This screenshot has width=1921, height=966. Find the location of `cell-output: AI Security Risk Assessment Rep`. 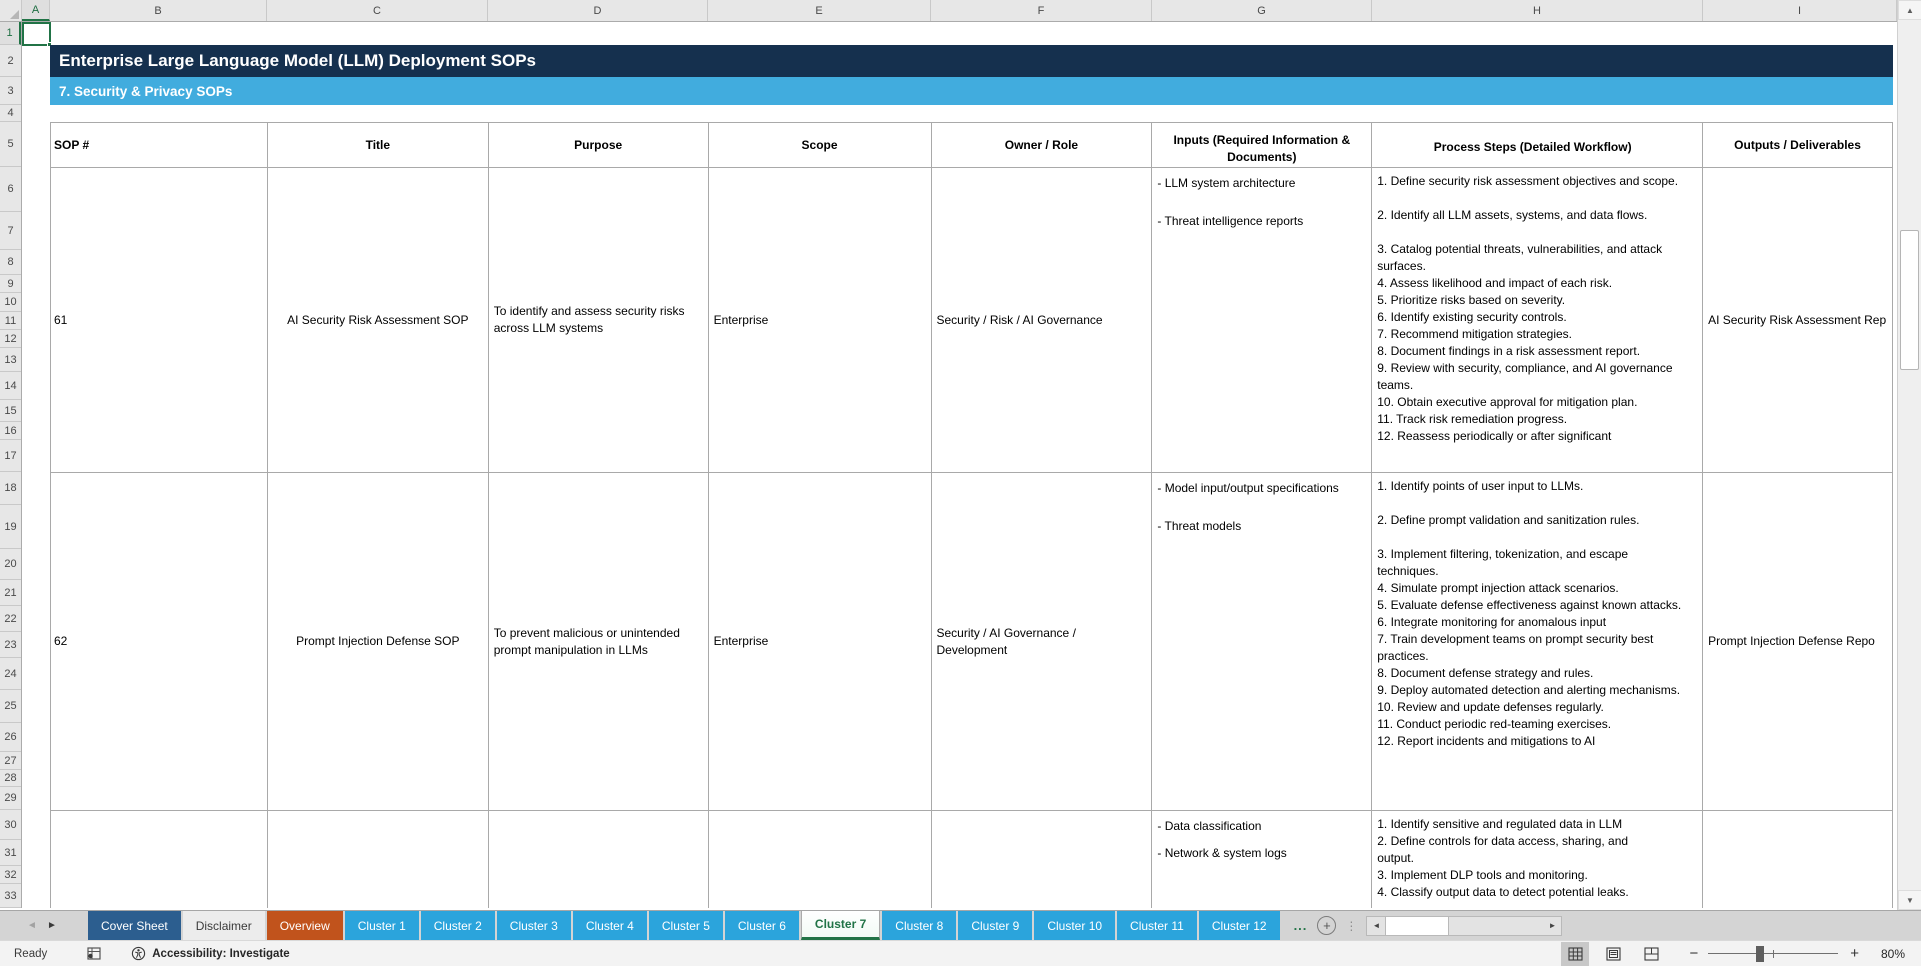

cell-output: AI Security Risk Assessment Rep is located at coordinates (1798, 320).